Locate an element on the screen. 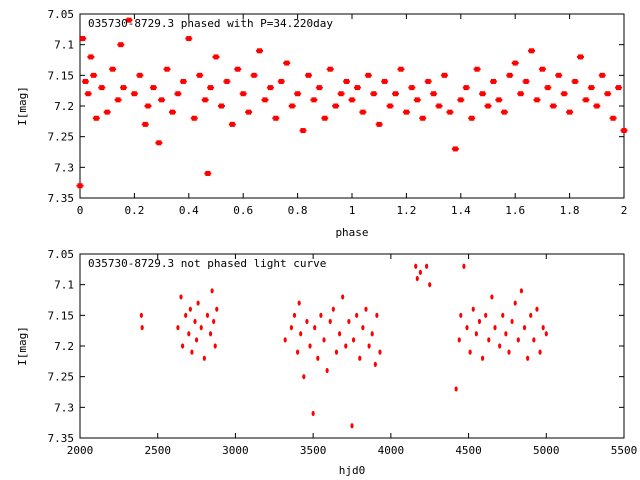 Image resolution: width=640 pixels, height=480 pixels. x-tick-label: 4500 is located at coordinates (468, 450).